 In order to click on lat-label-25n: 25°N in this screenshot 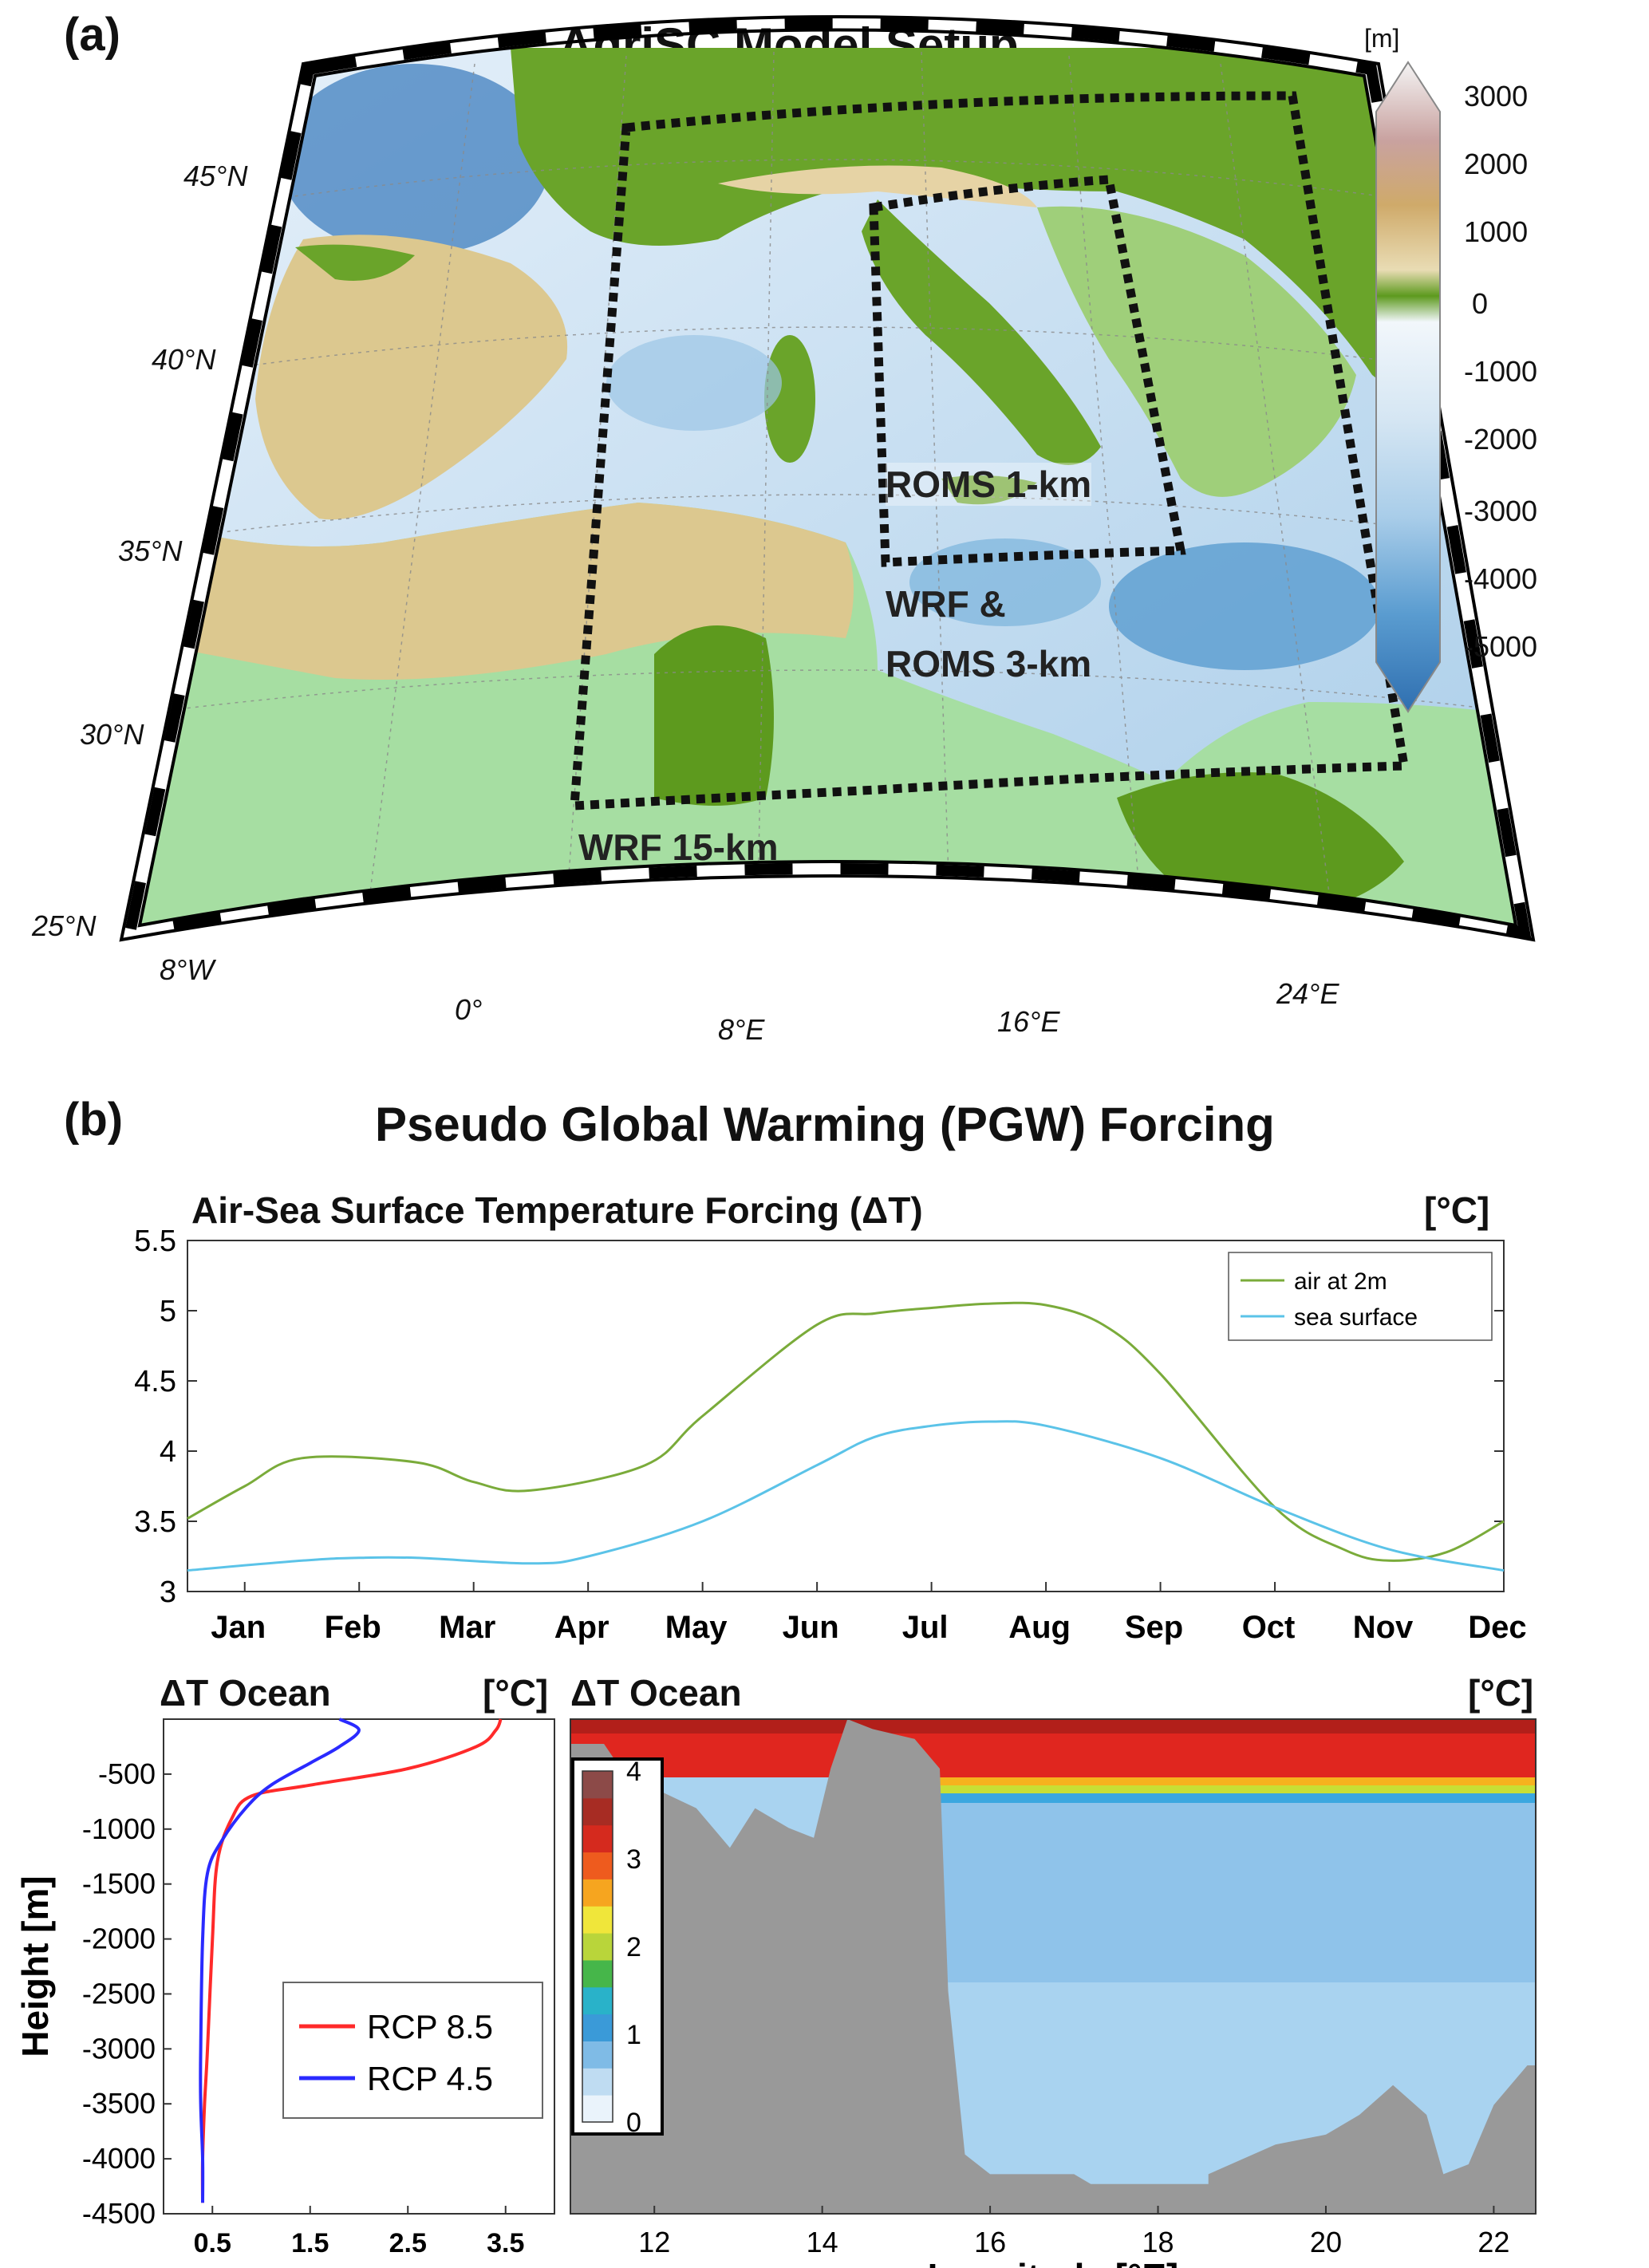, I will do `click(64, 925)`.